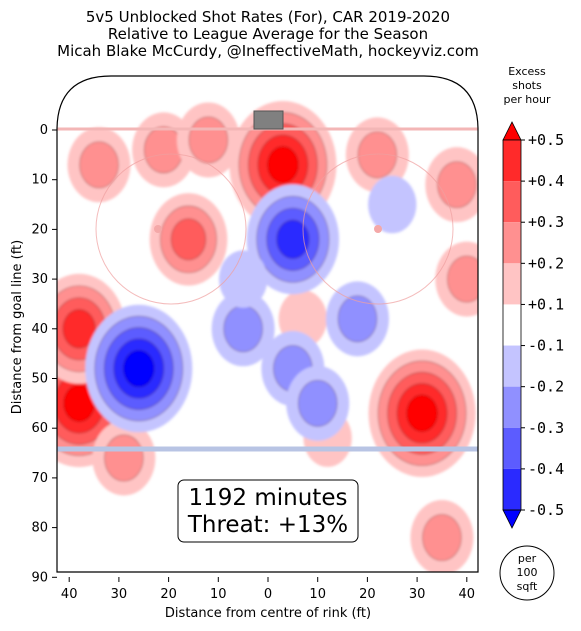  What do you see at coordinates (533, 325) in the screenshot?
I see `colorbar: +0.5 +0.4 +0.3 +0.2 +0.1 -0.1 -0.2 -0.3 -0.4 -0.5` at bounding box center [533, 325].